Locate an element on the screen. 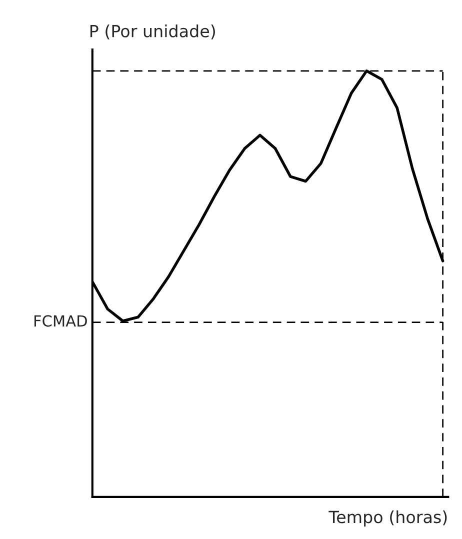 The image size is (462, 539). ref-line-label: FCMAD is located at coordinates (60, 321).